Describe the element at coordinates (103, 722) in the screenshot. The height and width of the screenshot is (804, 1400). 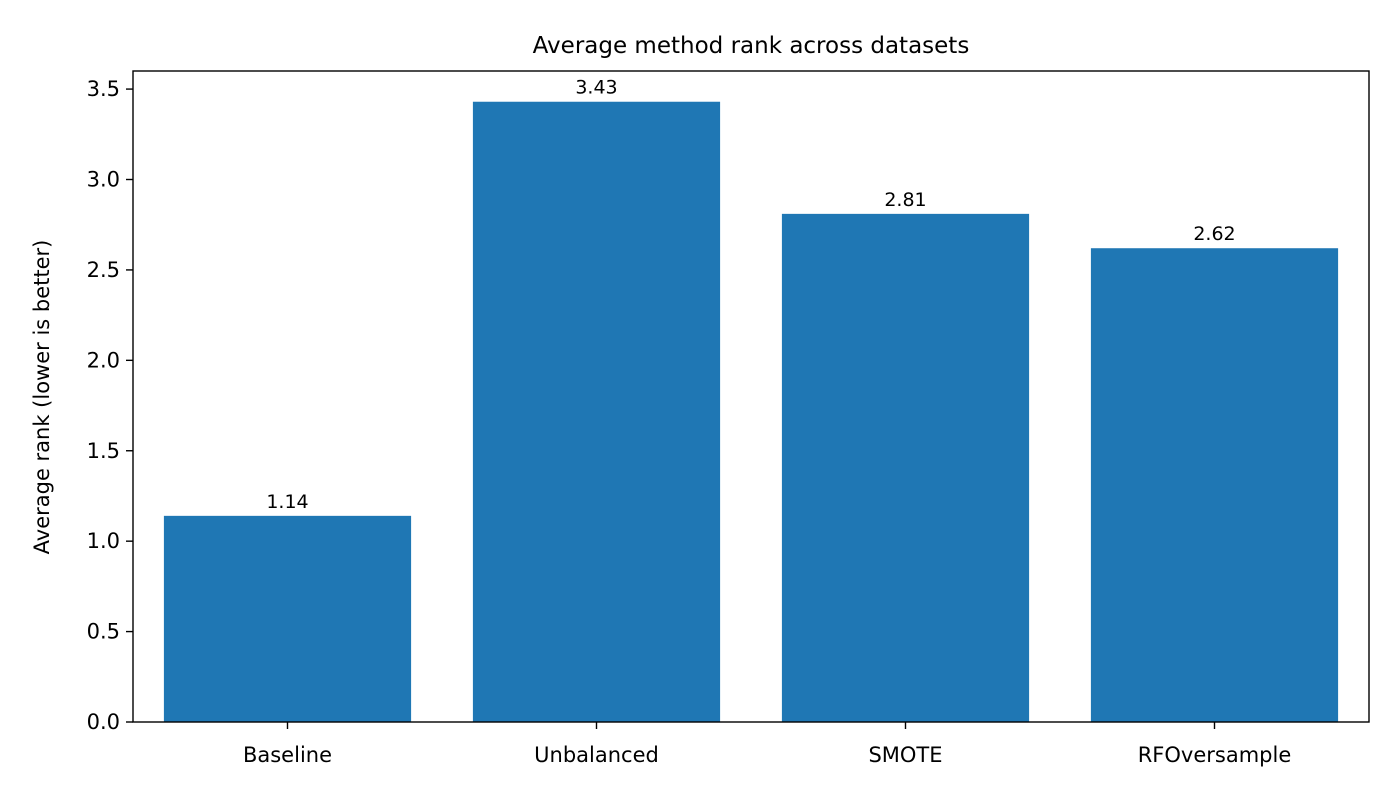
I see `y-tick-label: 0.0` at that location.